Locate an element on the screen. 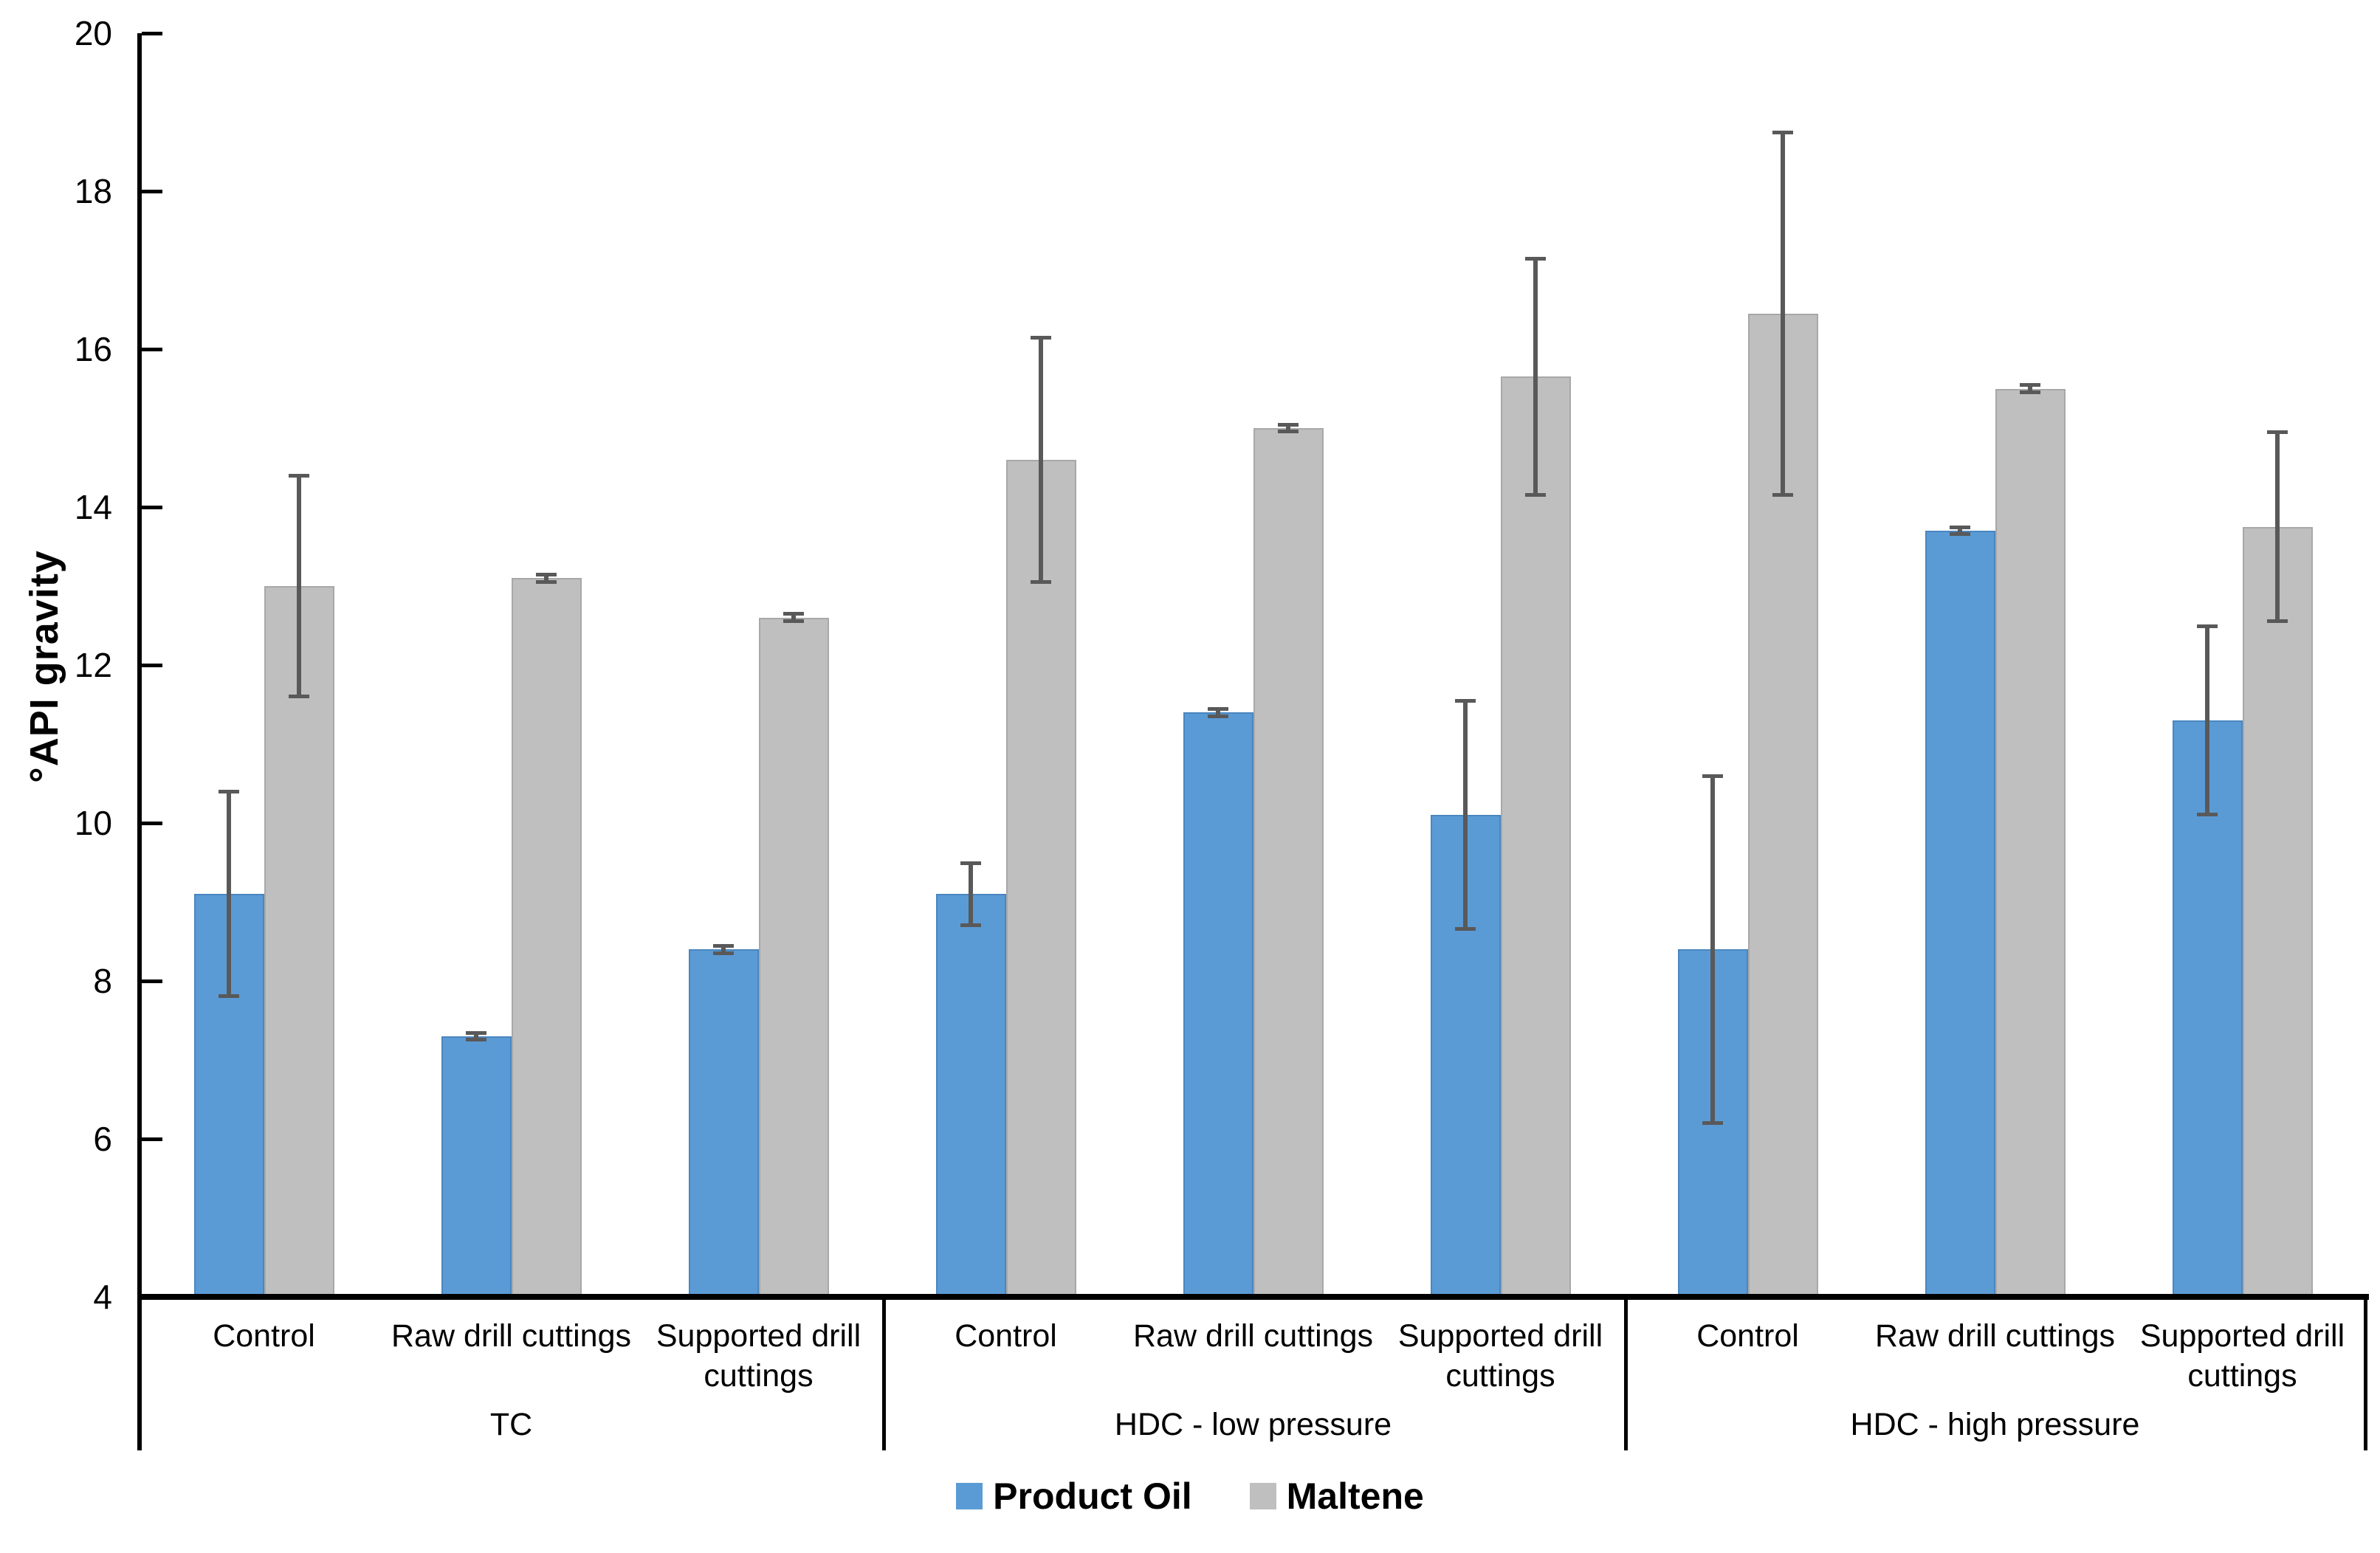  y-tick-label: 8 is located at coordinates (103, 981).